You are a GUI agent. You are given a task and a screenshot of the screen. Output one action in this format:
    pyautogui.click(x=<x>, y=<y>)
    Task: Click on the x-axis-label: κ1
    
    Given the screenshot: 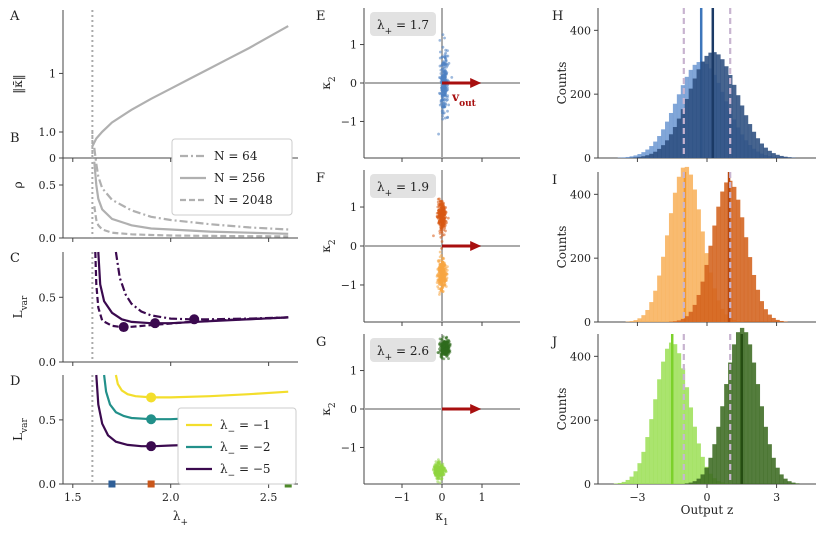 What is the action you would take?
    pyautogui.click(x=441, y=518)
    